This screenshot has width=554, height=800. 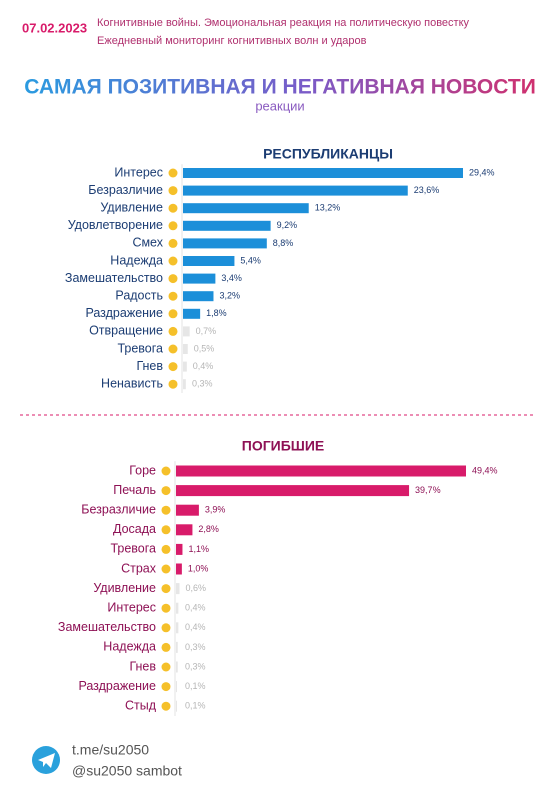 What do you see at coordinates (283, 446) in the screenshot?
I see `chart-title: ПОГИБШИЕ` at bounding box center [283, 446].